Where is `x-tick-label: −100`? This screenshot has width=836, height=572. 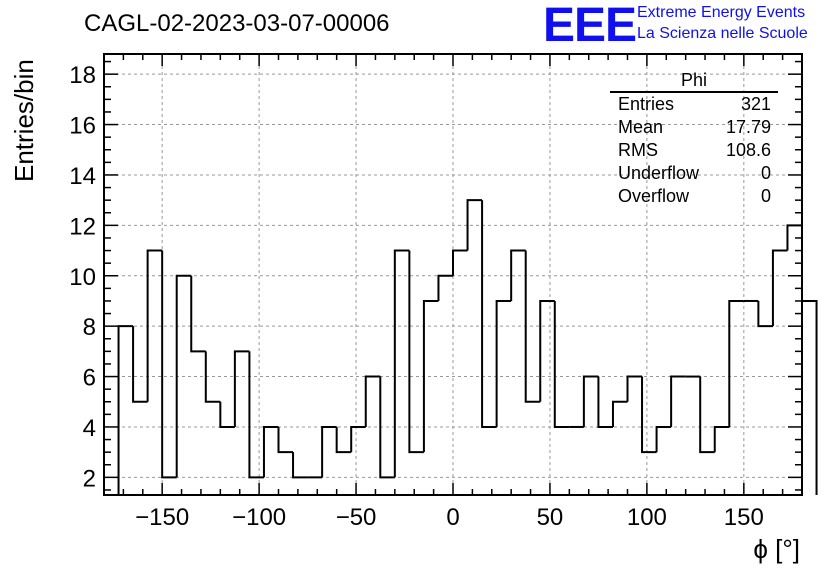
x-tick-label: −100 is located at coordinates (259, 517).